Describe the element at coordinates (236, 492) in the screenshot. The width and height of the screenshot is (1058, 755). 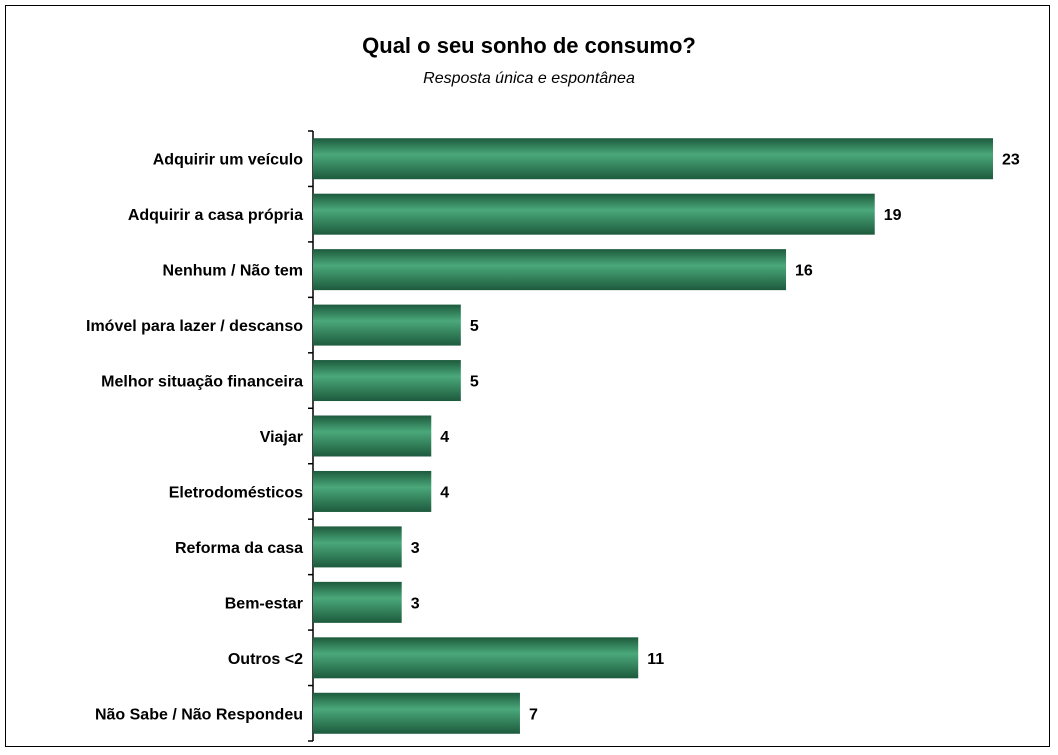
I see `category-label: Eletrodomésticos` at that location.